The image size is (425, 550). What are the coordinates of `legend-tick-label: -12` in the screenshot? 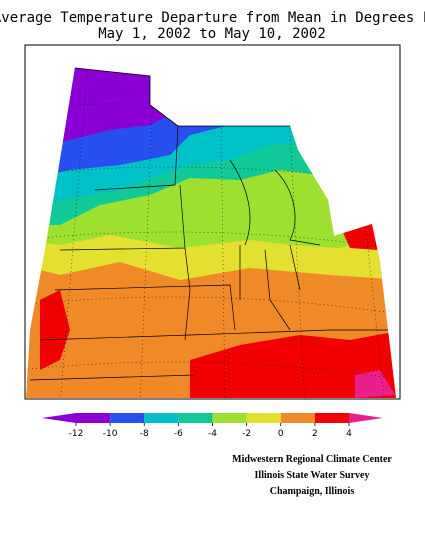 It's located at (76, 434).